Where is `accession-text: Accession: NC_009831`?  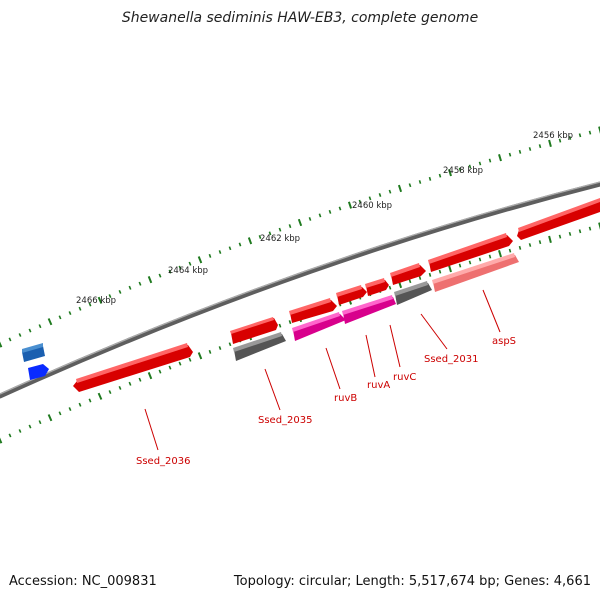 accession-text: Accession: NC_009831 is located at coordinates (83, 581).